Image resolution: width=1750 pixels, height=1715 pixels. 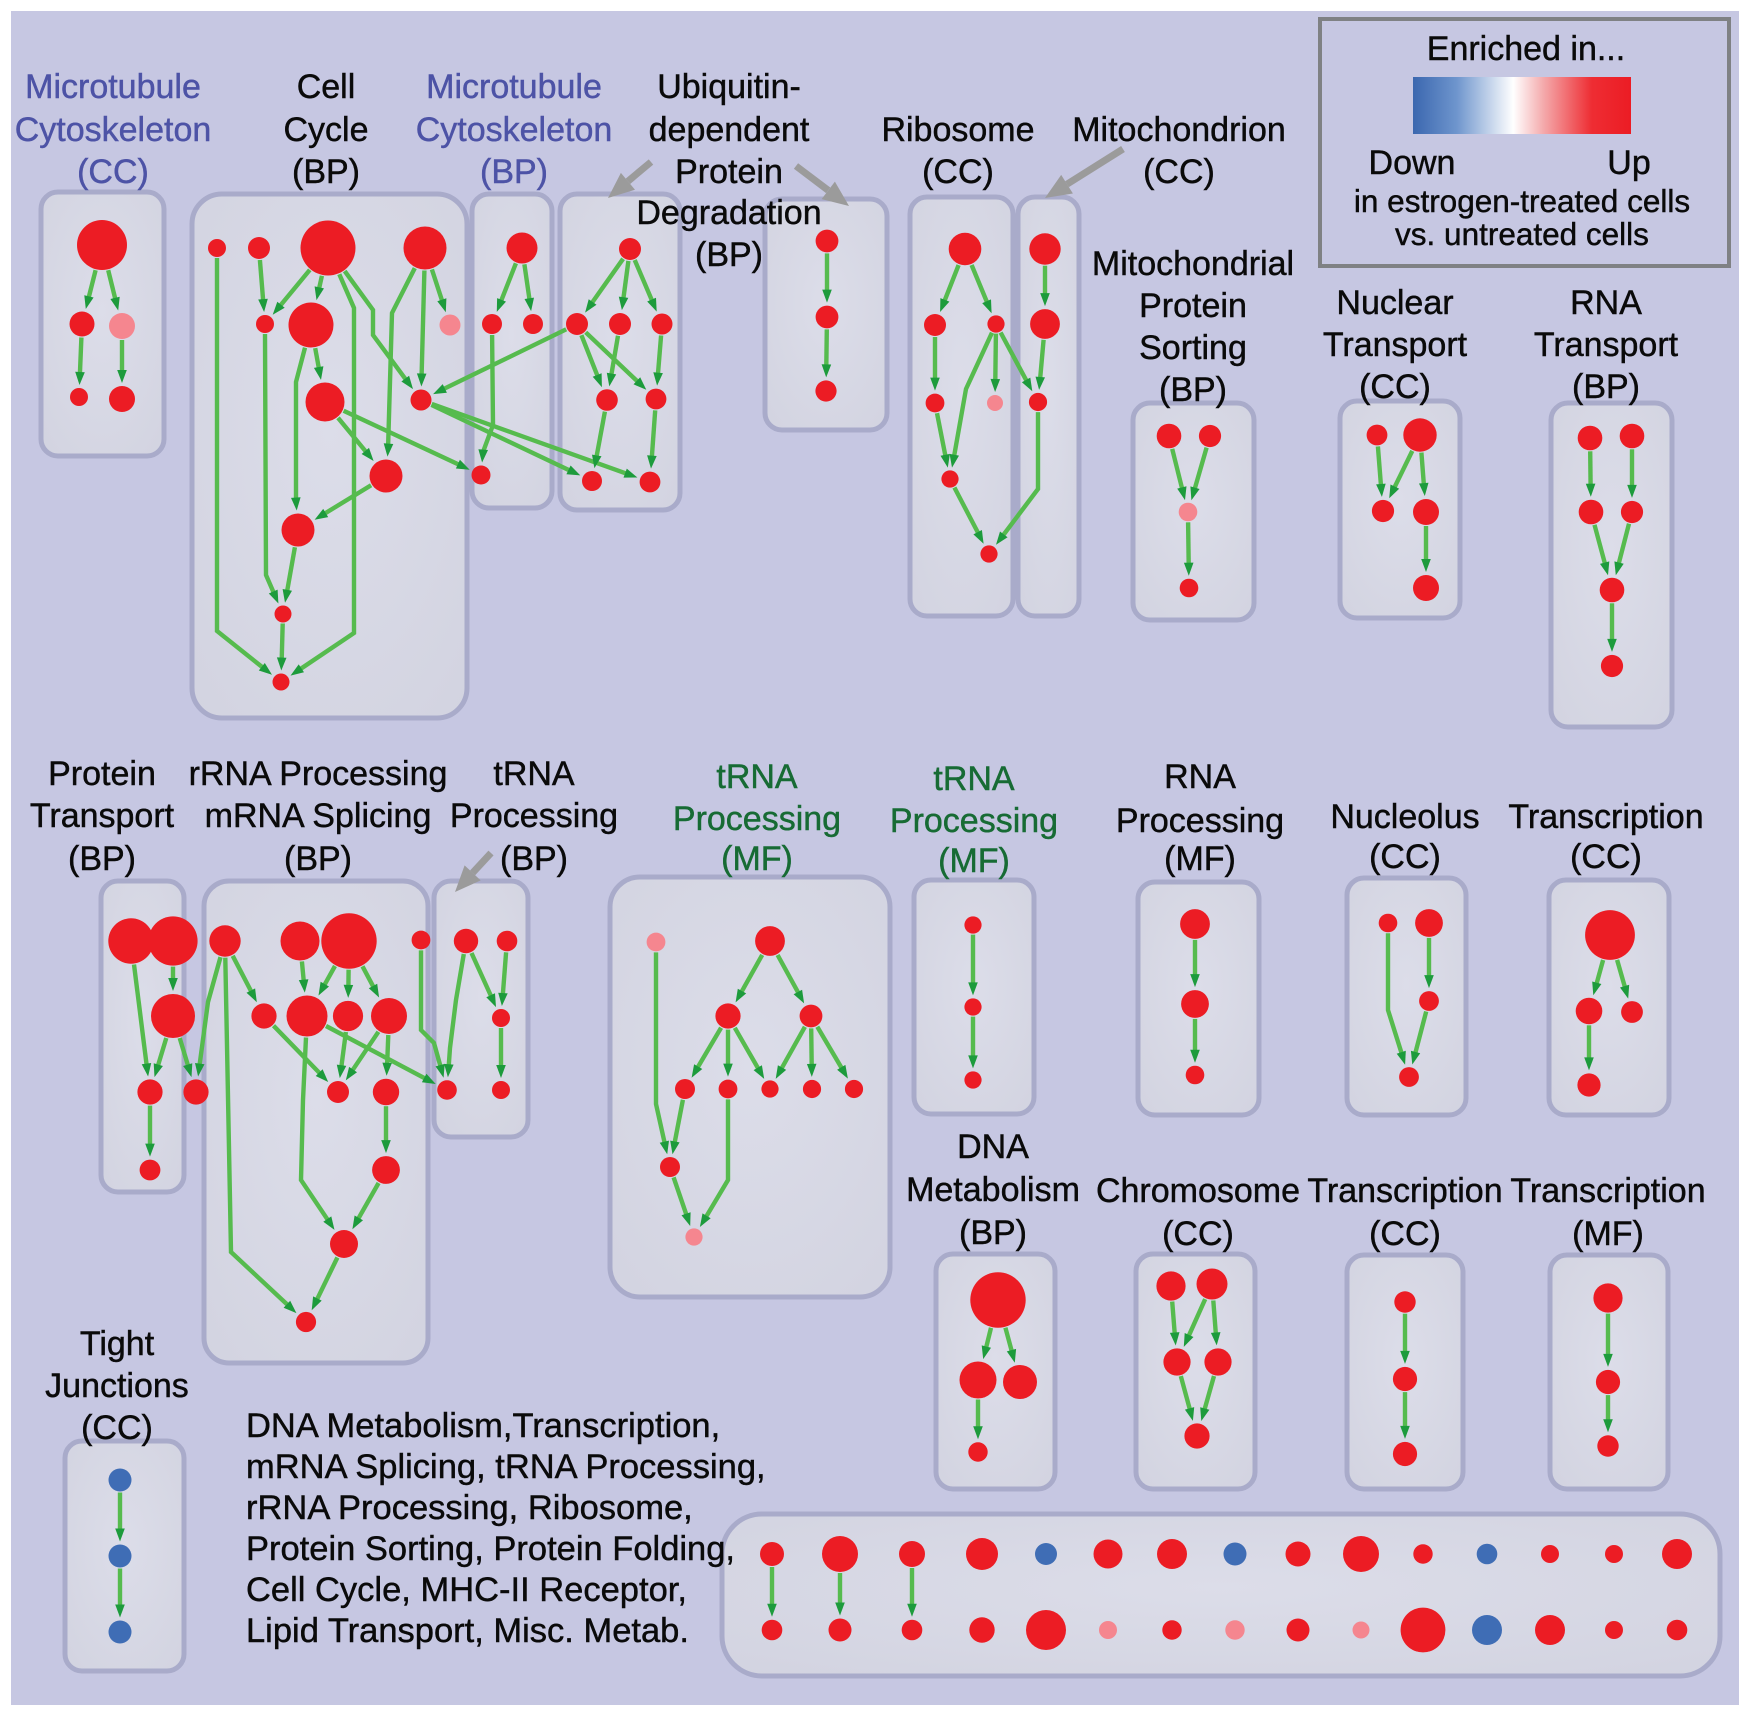 I want to click on svg-text: Sorting, so click(x=1193, y=348).